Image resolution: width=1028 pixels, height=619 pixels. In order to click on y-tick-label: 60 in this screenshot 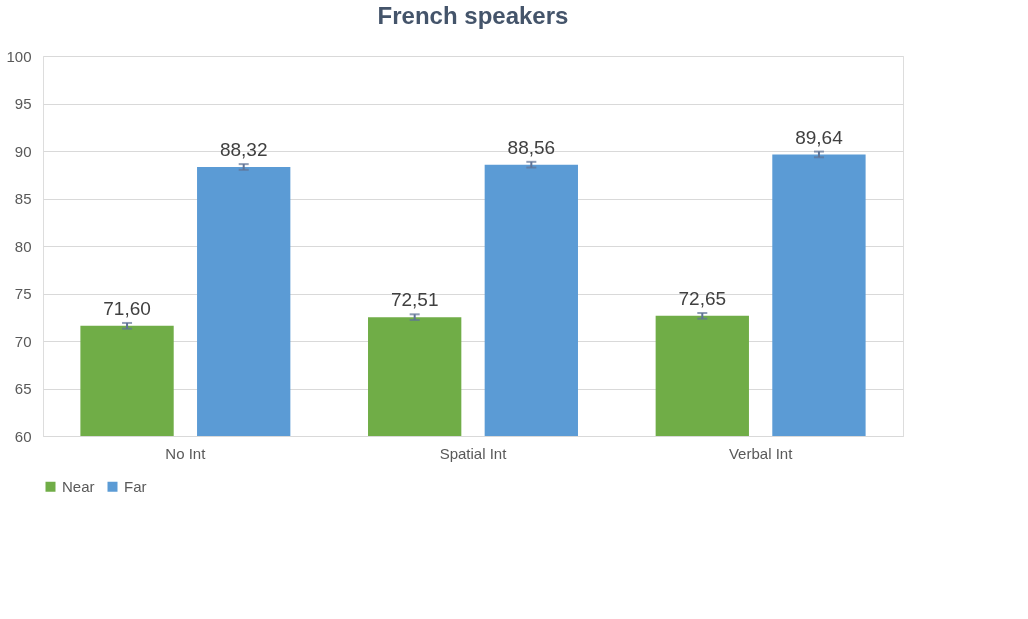, I will do `click(23, 436)`.